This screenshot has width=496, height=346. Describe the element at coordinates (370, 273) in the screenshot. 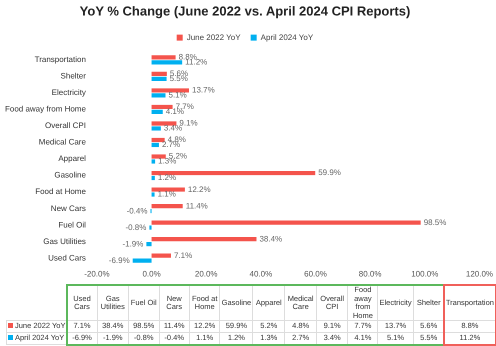

I see `x-tick-label: 80.0%` at that location.